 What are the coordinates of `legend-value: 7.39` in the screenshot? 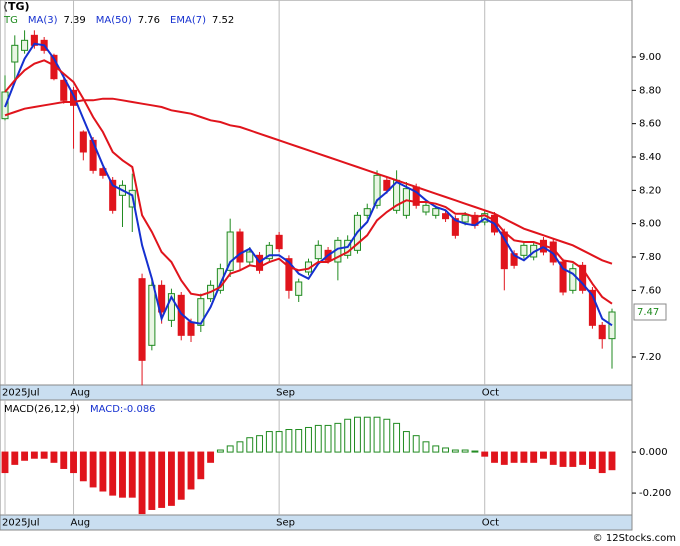 It's located at (75, 20).